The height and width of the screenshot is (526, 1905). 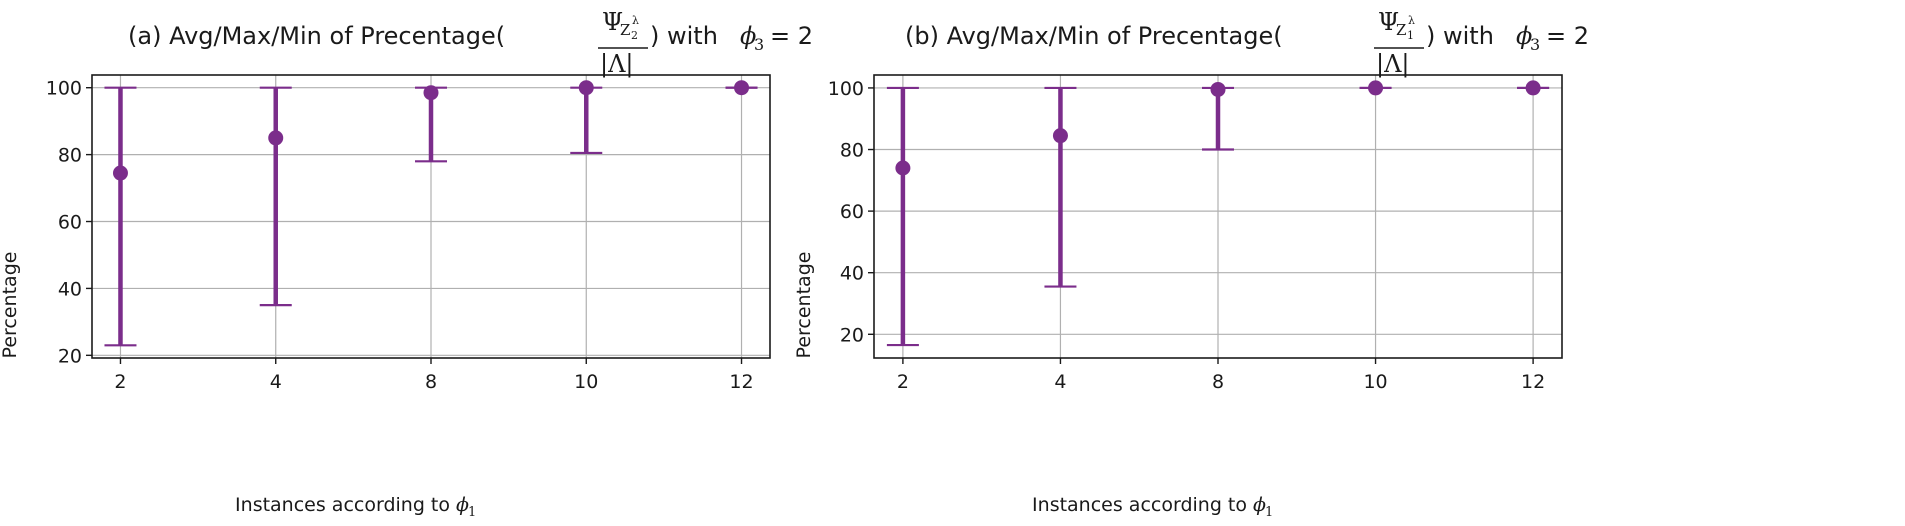 What do you see at coordinates (748, 36) in the screenshot?
I see `chart-a-title-phi: ϕ` at bounding box center [748, 36].